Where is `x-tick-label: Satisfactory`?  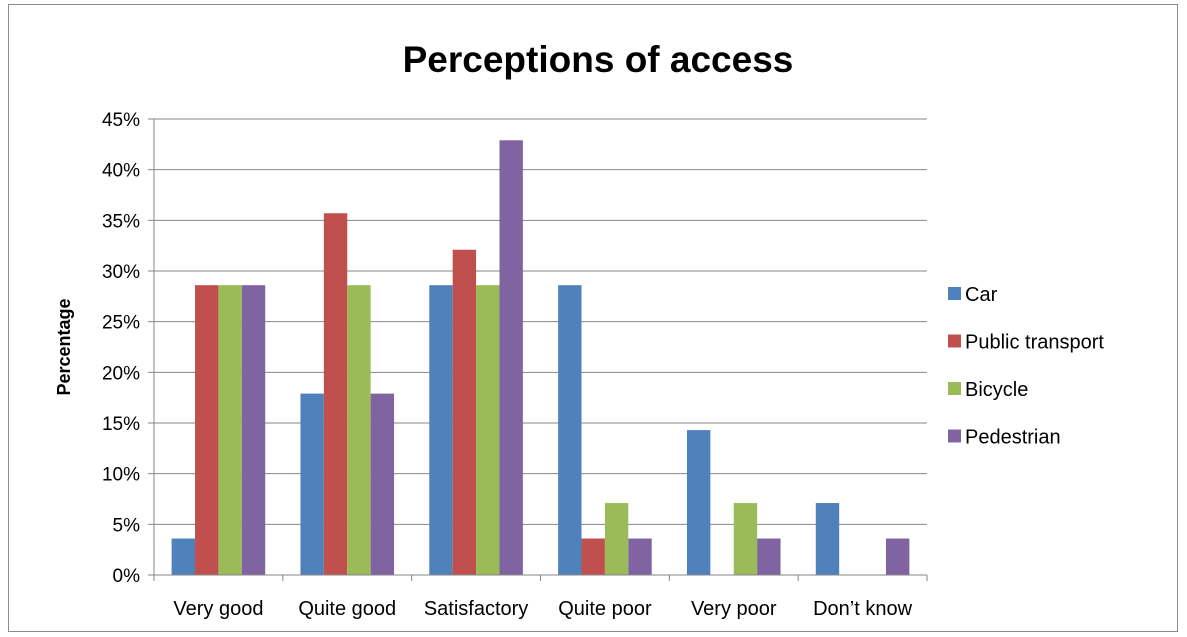 x-tick-label: Satisfactory is located at coordinates (476, 609).